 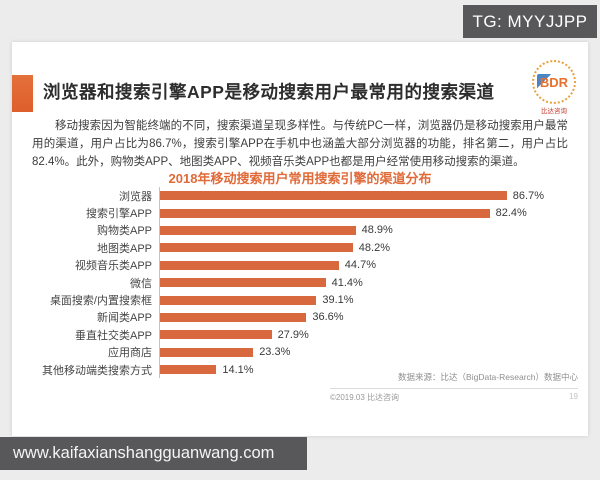 What do you see at coordinates (300, 178) in the screenshot?
I see `chart-title: 2018年移动搜索用户常用搜索引擎的渠道分布` at bounding box center [300, 178].